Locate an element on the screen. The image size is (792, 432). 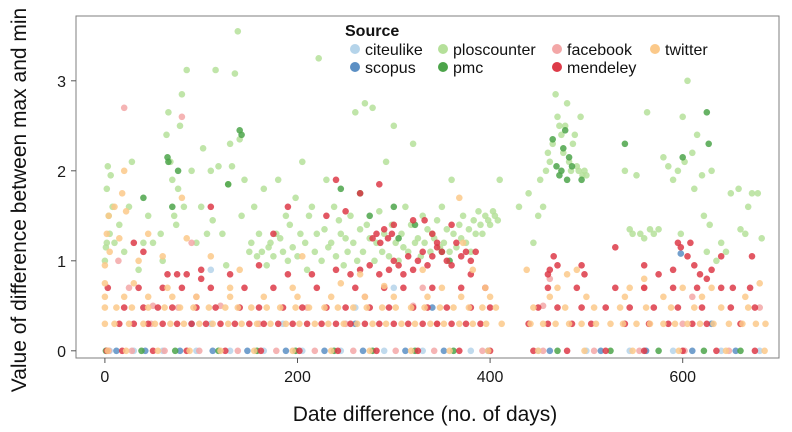
y-axis-title: Value of difference between max and min is located at coordinates (19, 200).